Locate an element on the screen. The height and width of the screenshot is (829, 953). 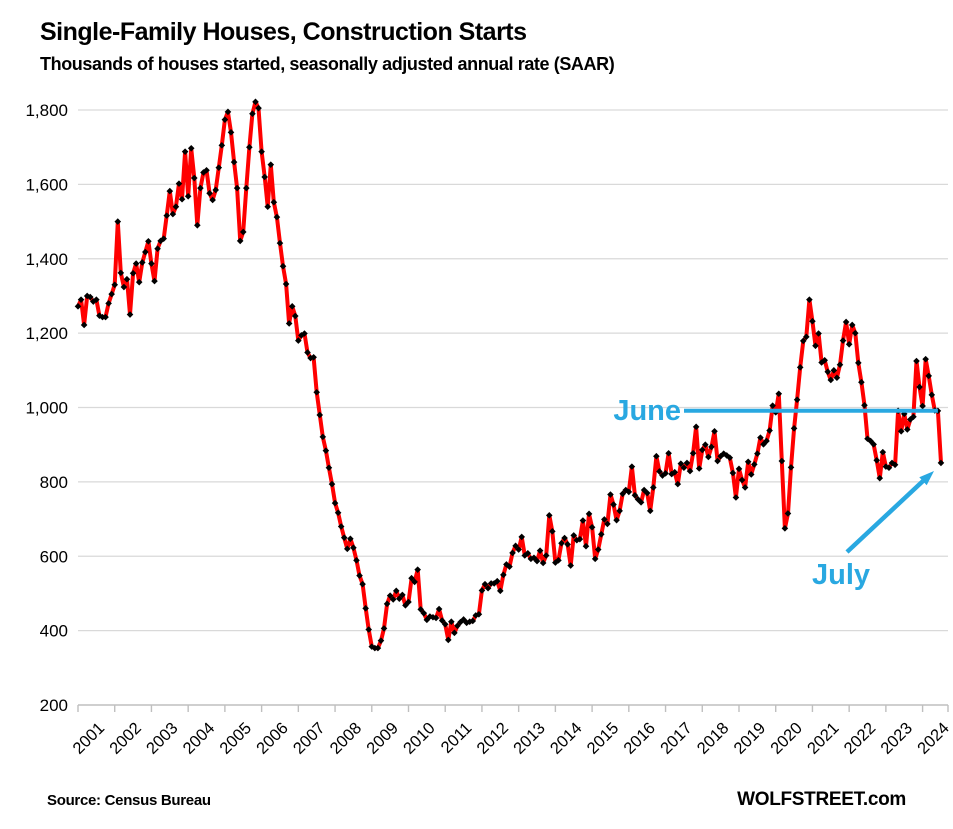
x-axis-year-label: 2023 is located at coordinates (896, 738).